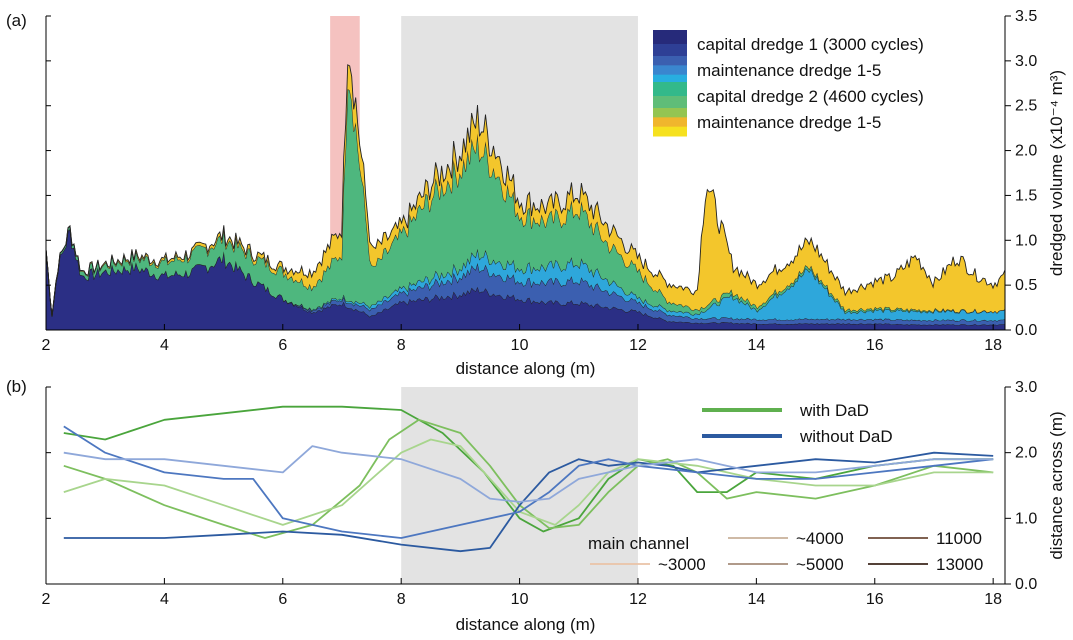 The width and height of the screenshot is (1073, 640). Describe the element at coordinates (810, 96) in the screenshot. I see `legend-label: capital dredge 2 (4600 cycles)` at that location.